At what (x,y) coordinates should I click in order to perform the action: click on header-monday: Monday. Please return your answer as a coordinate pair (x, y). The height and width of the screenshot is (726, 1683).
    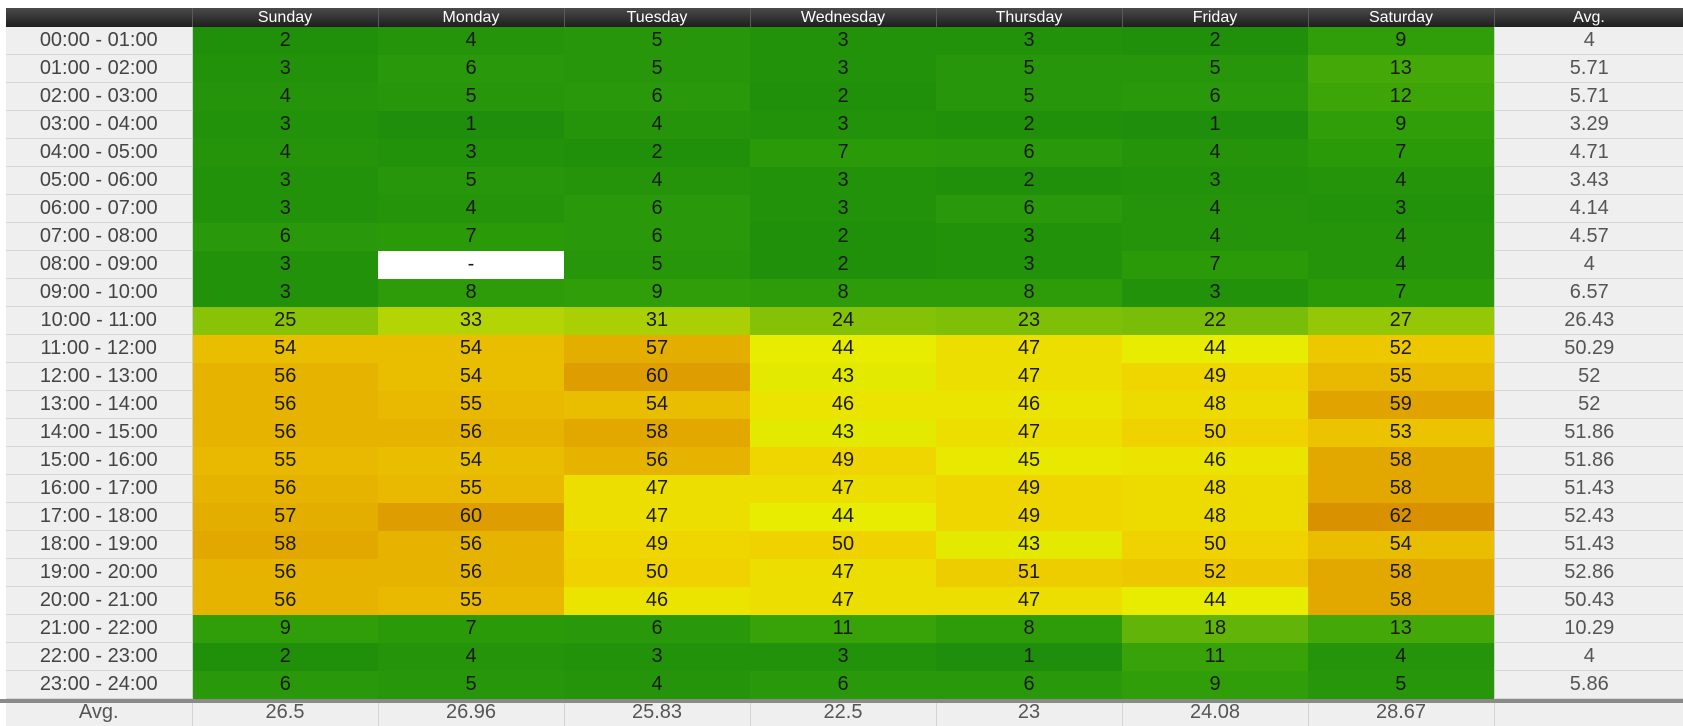
    Looking at the image, I should click on (471, 17).